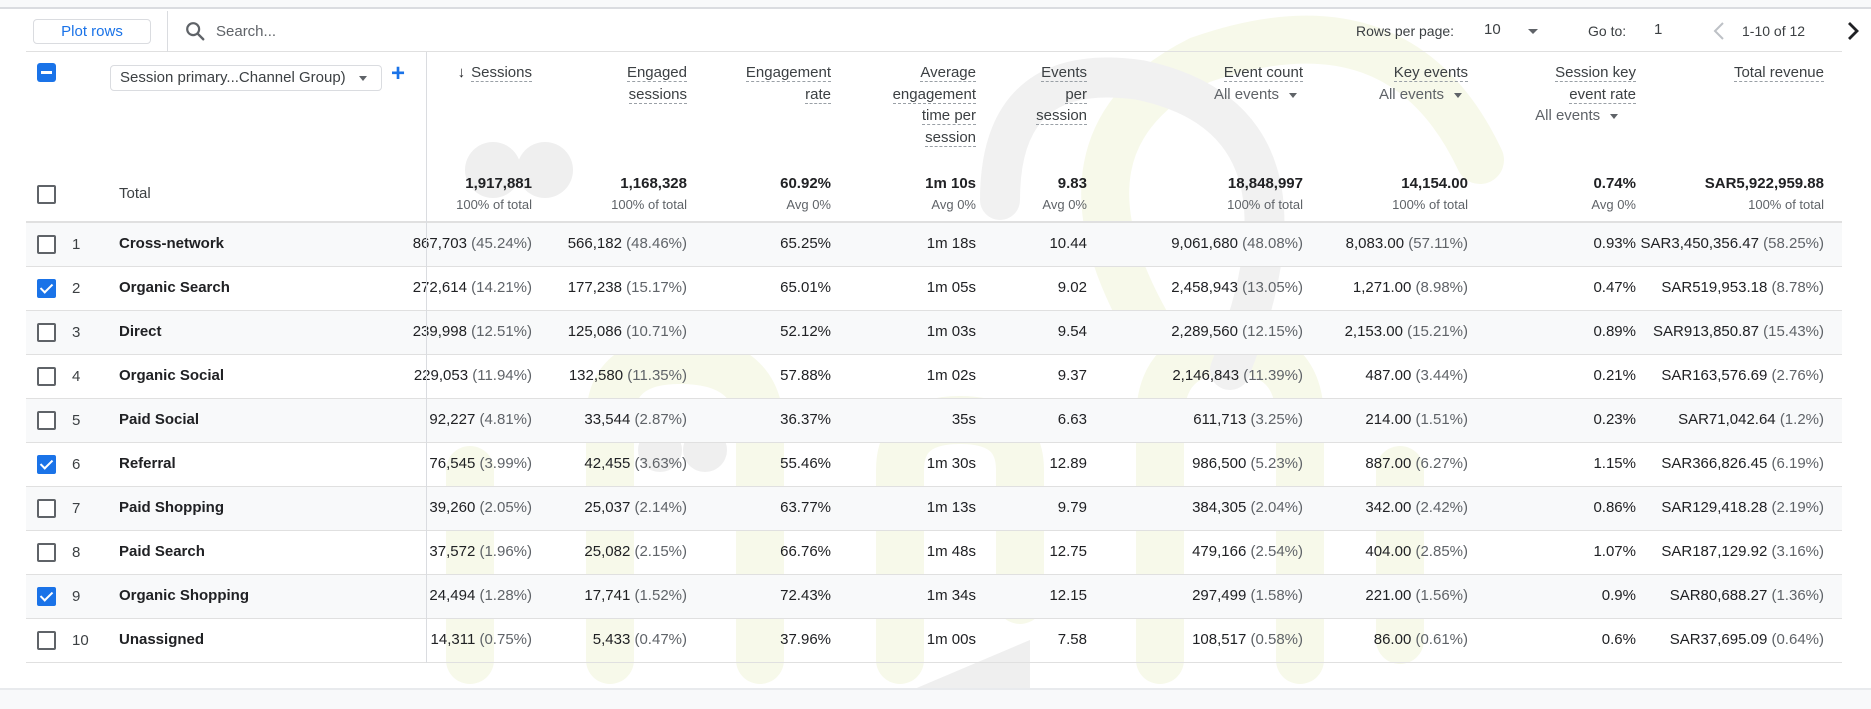  What do you see at coordinates (805, 639) in the screenshot?
I see `cell-value: 37.96%` at bounding box center [805, 639].